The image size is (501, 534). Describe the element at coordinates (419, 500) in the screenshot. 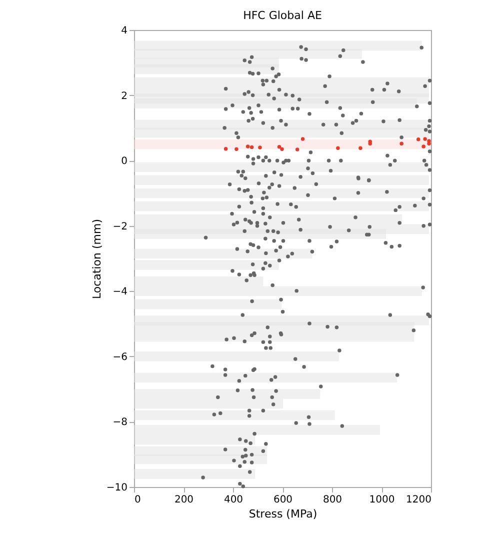

I see `x-tick-label: 1200` at that location.